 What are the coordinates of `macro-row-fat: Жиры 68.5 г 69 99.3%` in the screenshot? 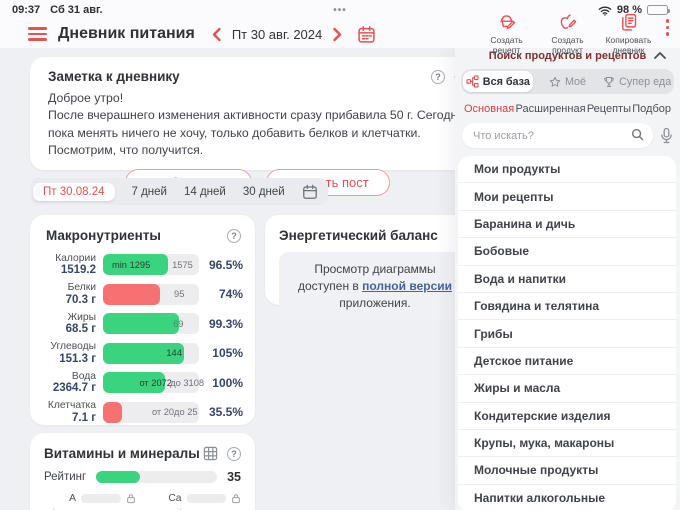 It's located at (154, 323).